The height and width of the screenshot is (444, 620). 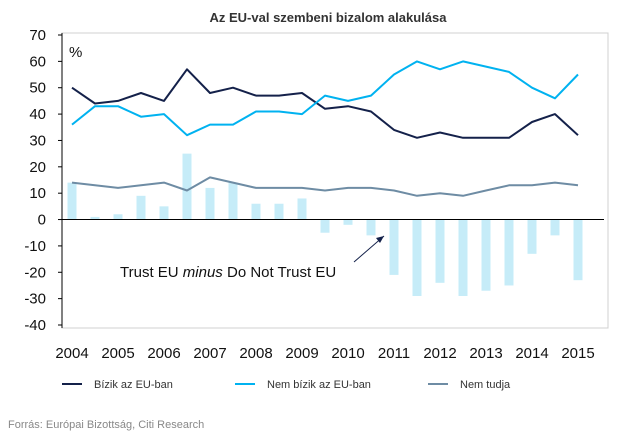 I want to click on y-tick-label: 0, so click(x=42, y=220).